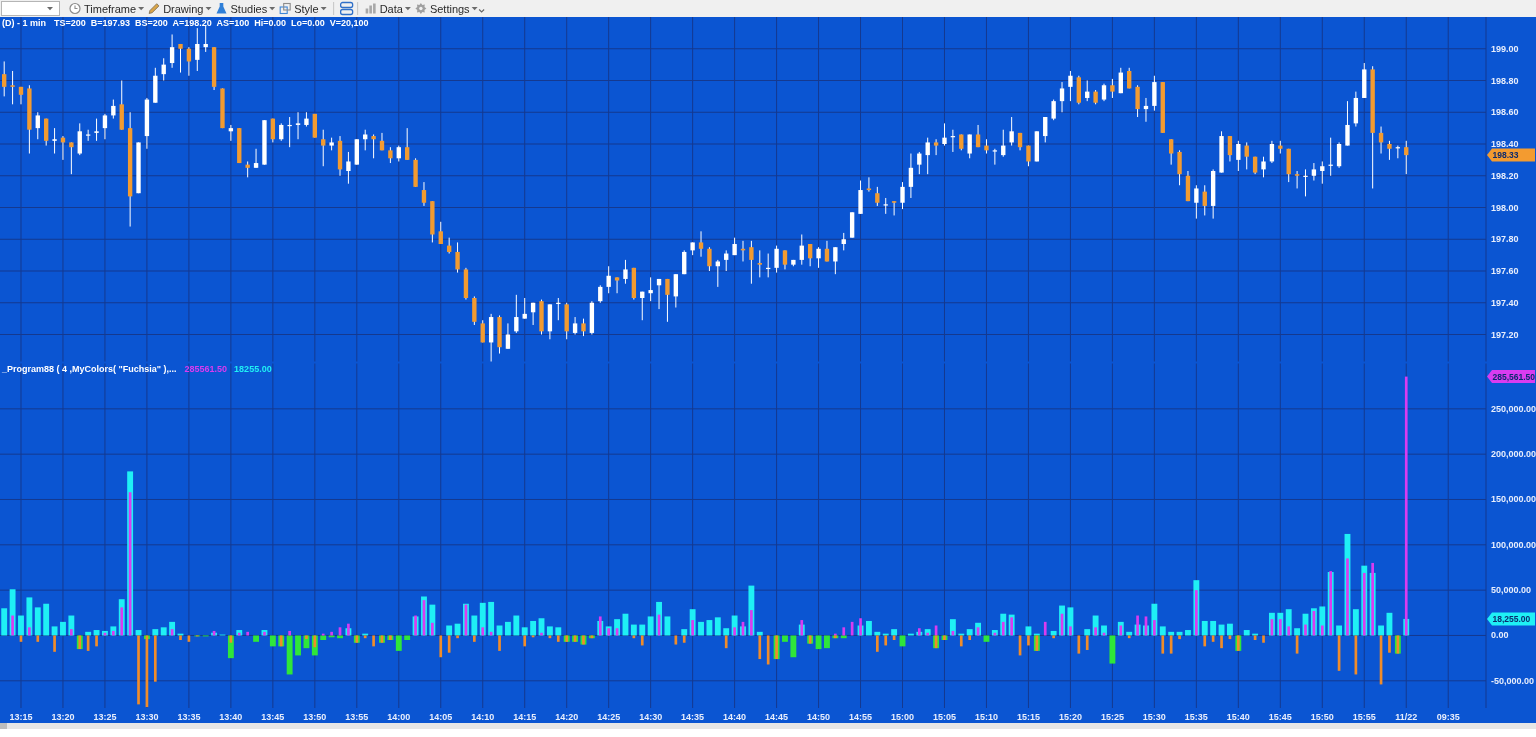  What do you see at coordinates (183, 8) in the screenshot?
I see `text: Drawing` at bounding box center [183, 8].